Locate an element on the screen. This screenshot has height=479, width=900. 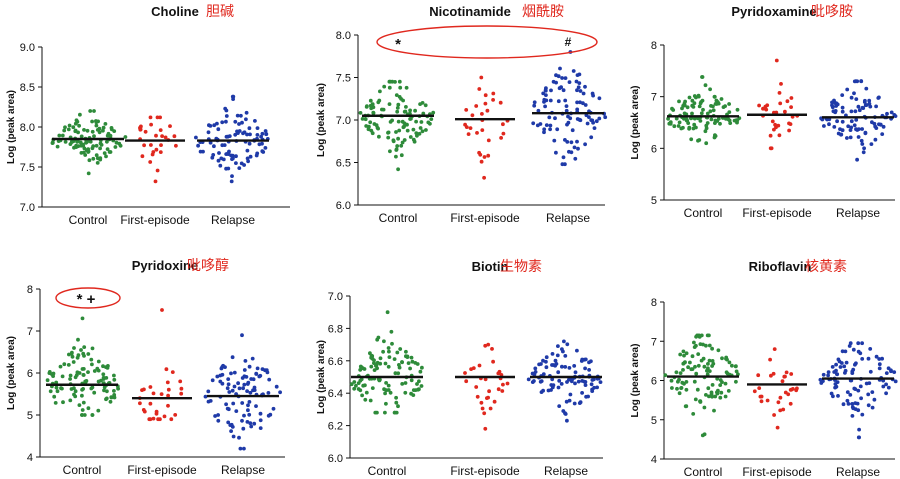
y-tick-label: 9.0 is located at coordinates (27, 48).